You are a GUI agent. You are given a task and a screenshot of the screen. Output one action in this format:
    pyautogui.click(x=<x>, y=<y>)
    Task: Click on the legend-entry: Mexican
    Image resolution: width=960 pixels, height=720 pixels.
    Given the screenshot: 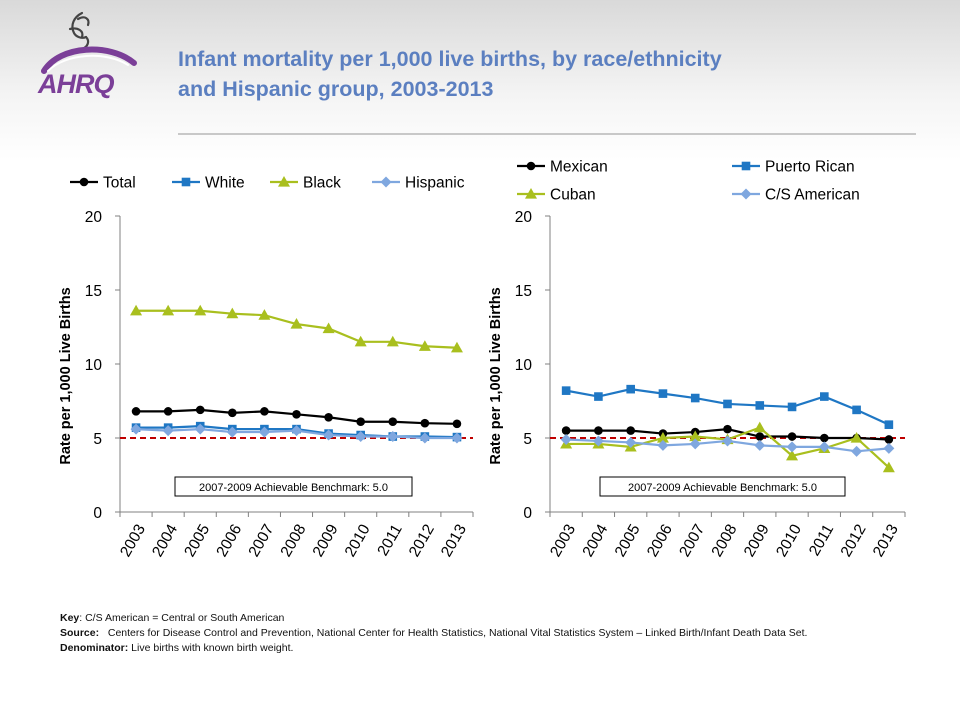 What is the action you would take?
    pyautogui.click(x=562, y=167)
    